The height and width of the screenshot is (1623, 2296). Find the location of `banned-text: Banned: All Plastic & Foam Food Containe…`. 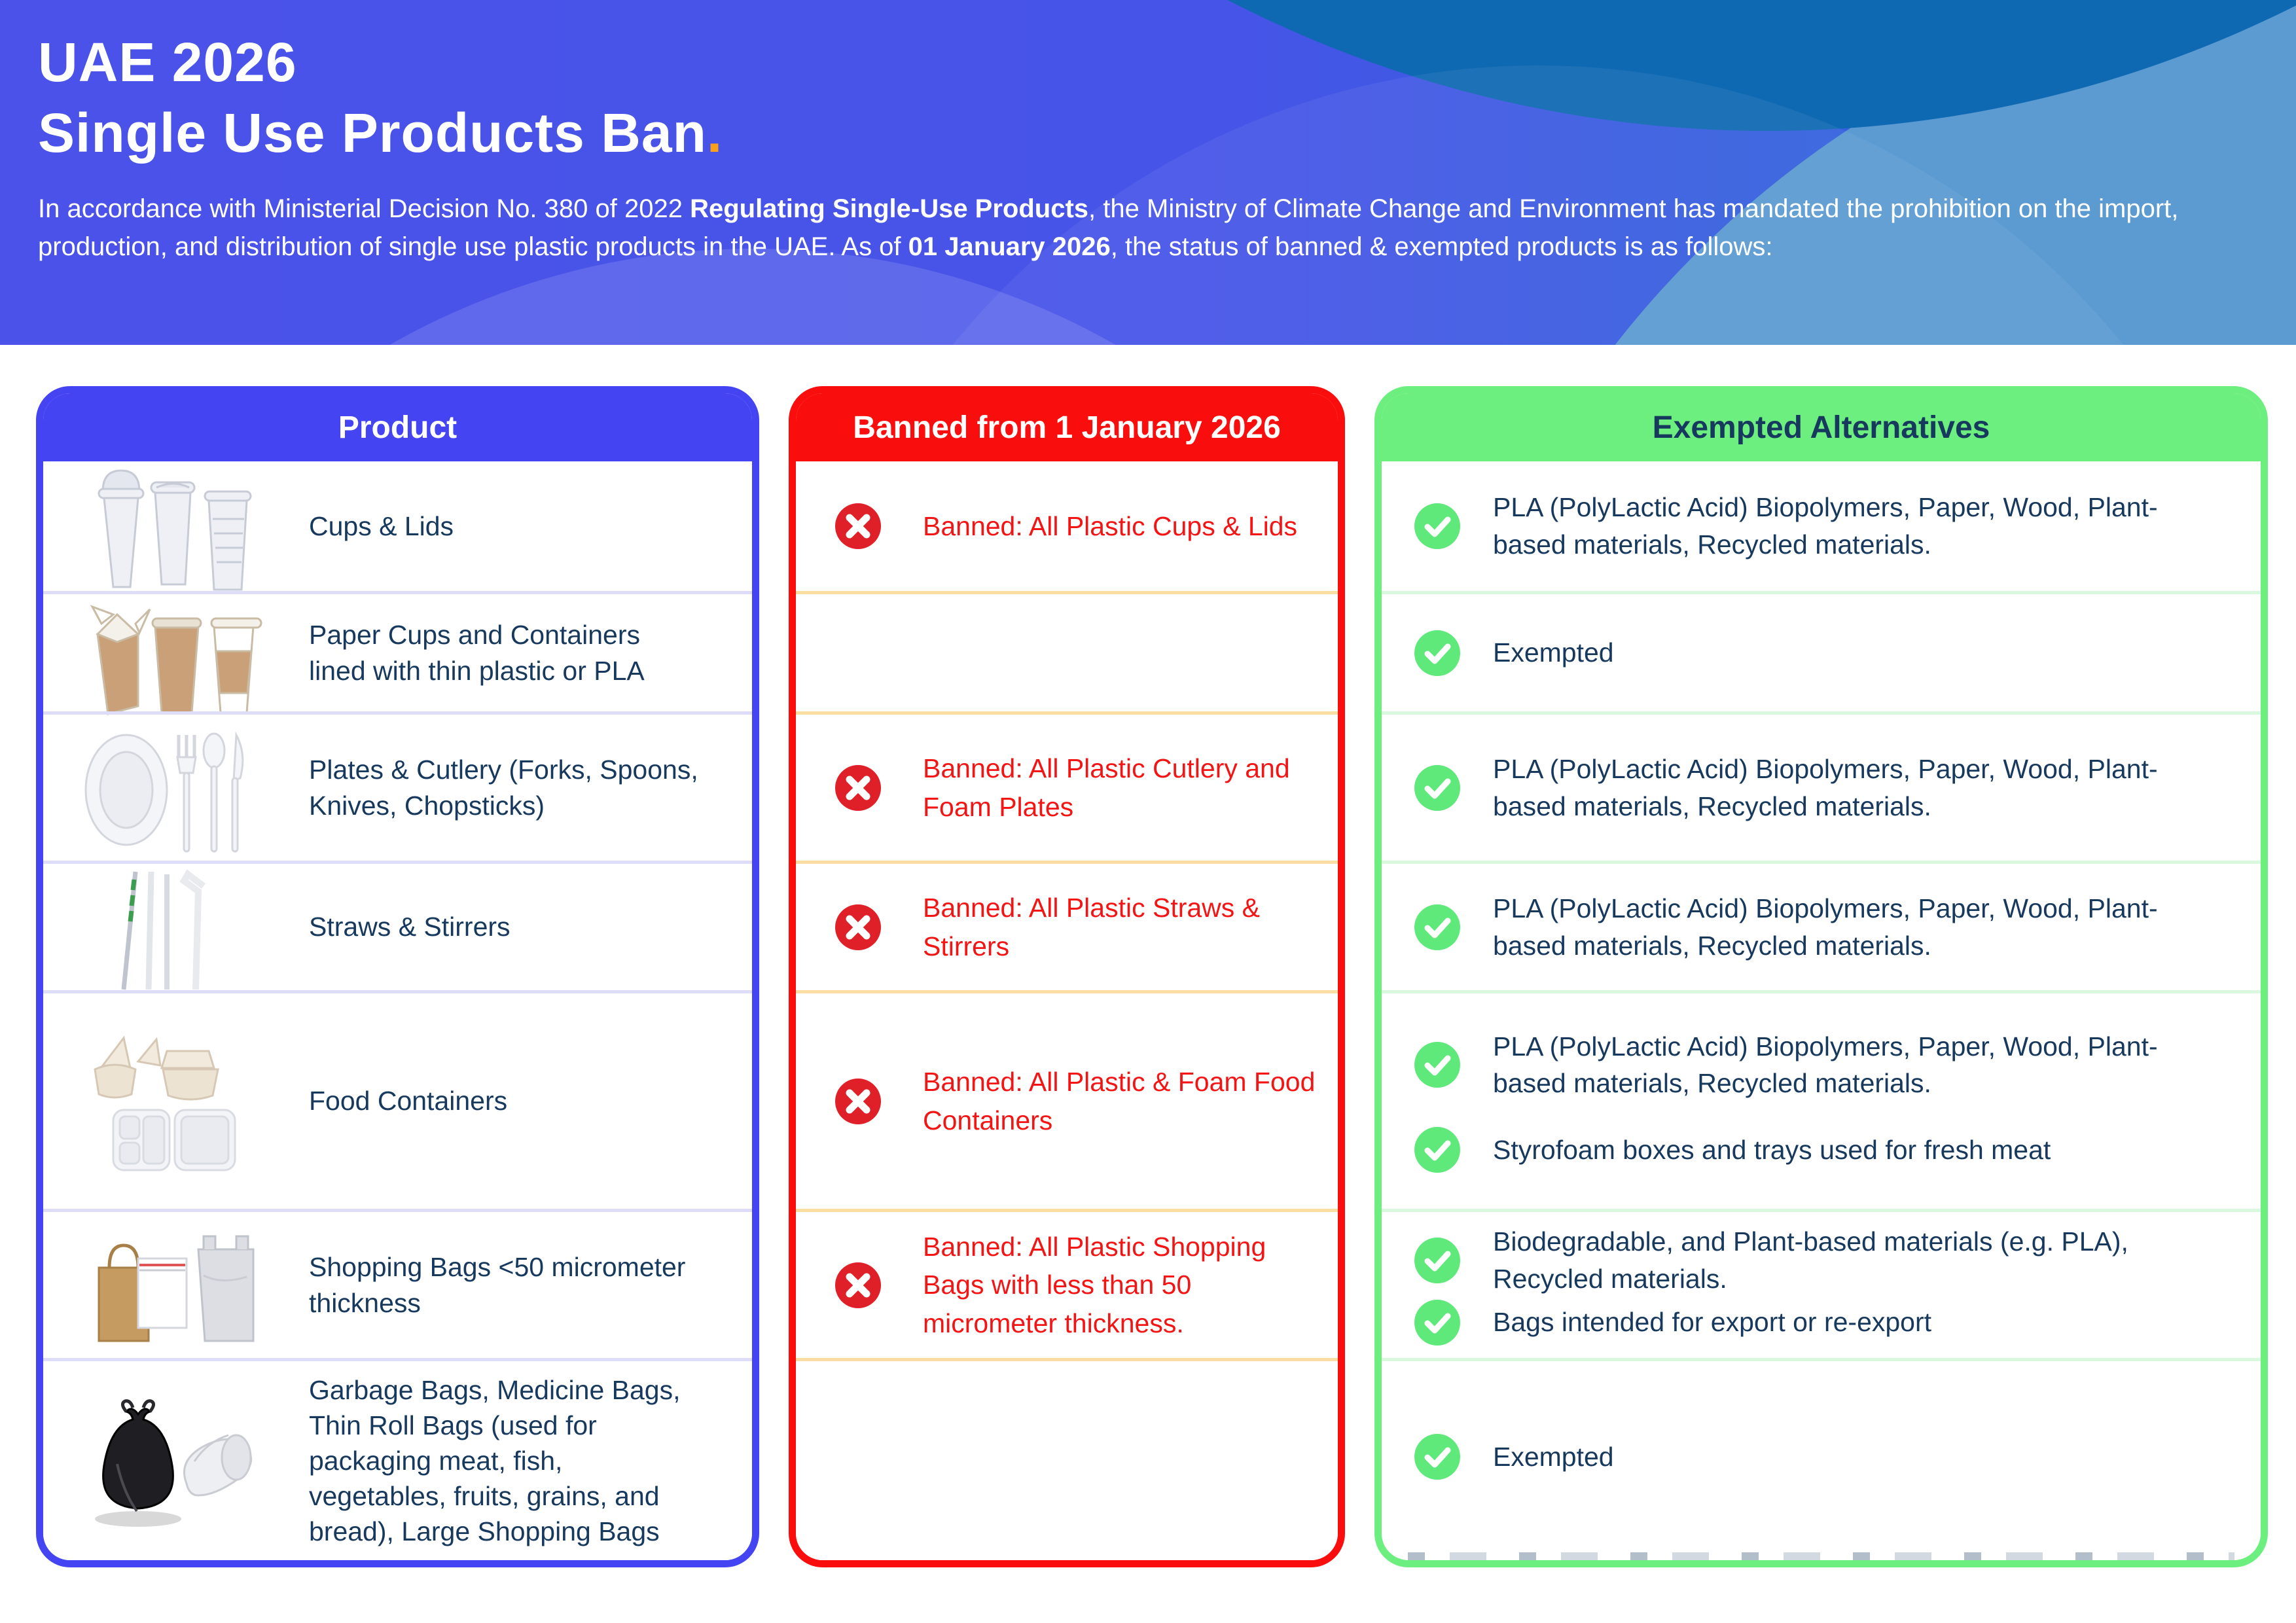

banned-text: Banned: All Plastic & Foam Food Containe… is located at coordinates (1119, 1101).